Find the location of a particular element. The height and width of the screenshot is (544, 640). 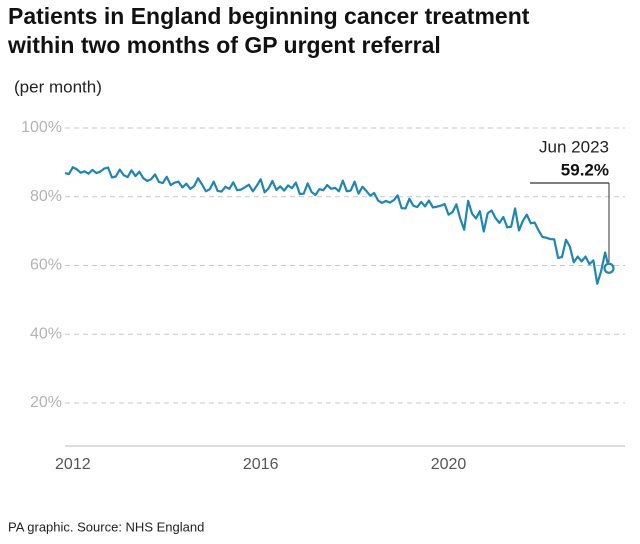

y-tick-label: 60% is located at coordinates (46, 265).